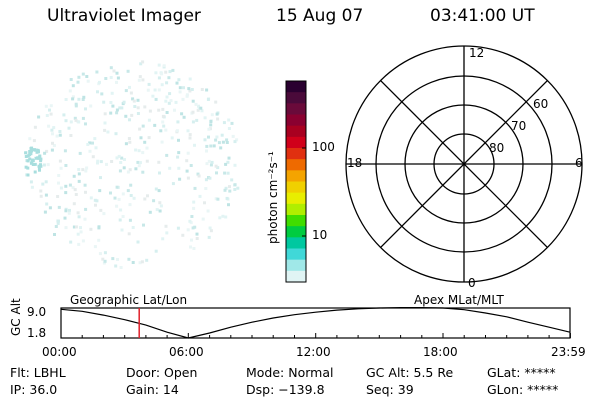  I want to click on timeline-xtick-0600: 06:00, so click(186, 352).